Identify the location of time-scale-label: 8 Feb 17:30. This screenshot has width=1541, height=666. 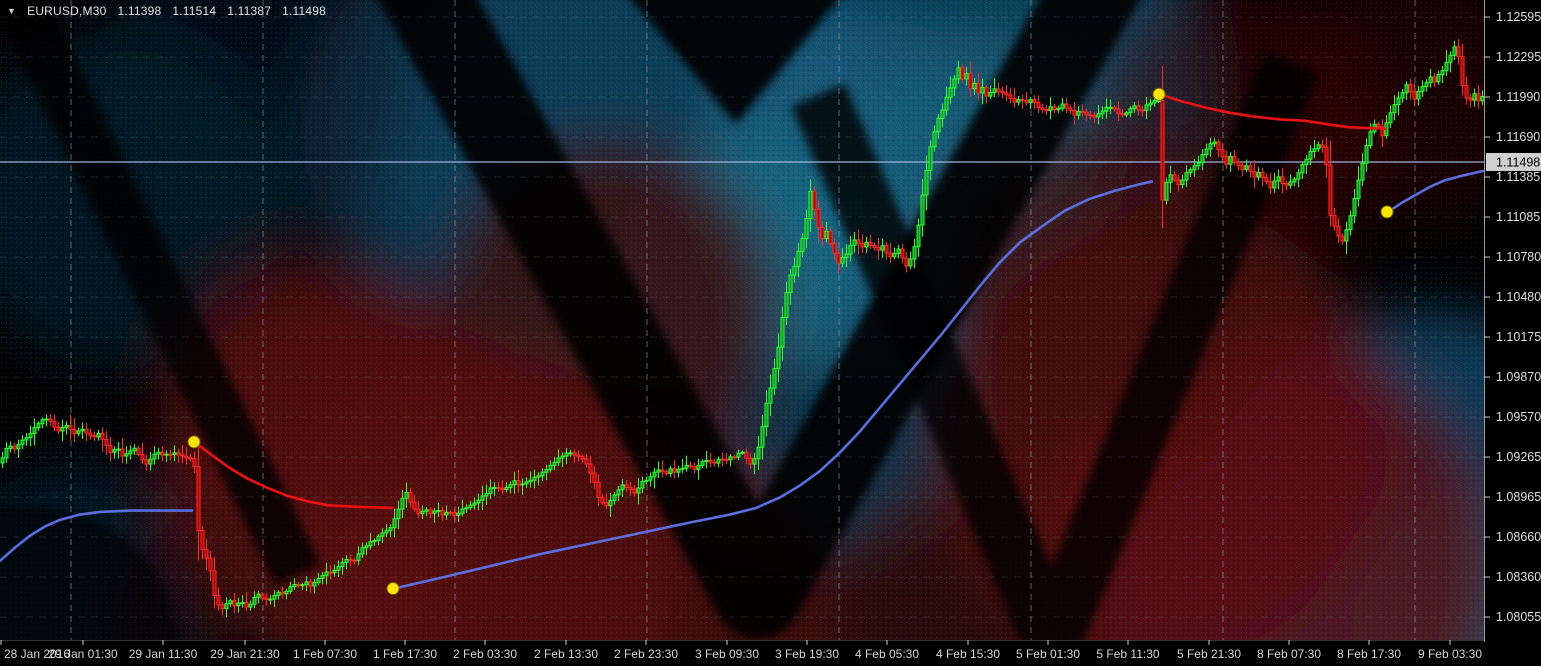
(1369, 654).